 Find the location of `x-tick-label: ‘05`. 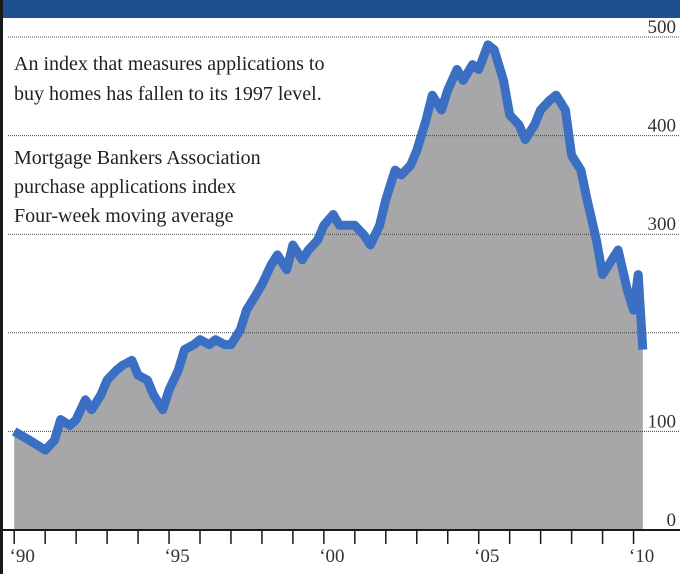

x-tick-label: ‘05 is located at coordinates (486, 556).